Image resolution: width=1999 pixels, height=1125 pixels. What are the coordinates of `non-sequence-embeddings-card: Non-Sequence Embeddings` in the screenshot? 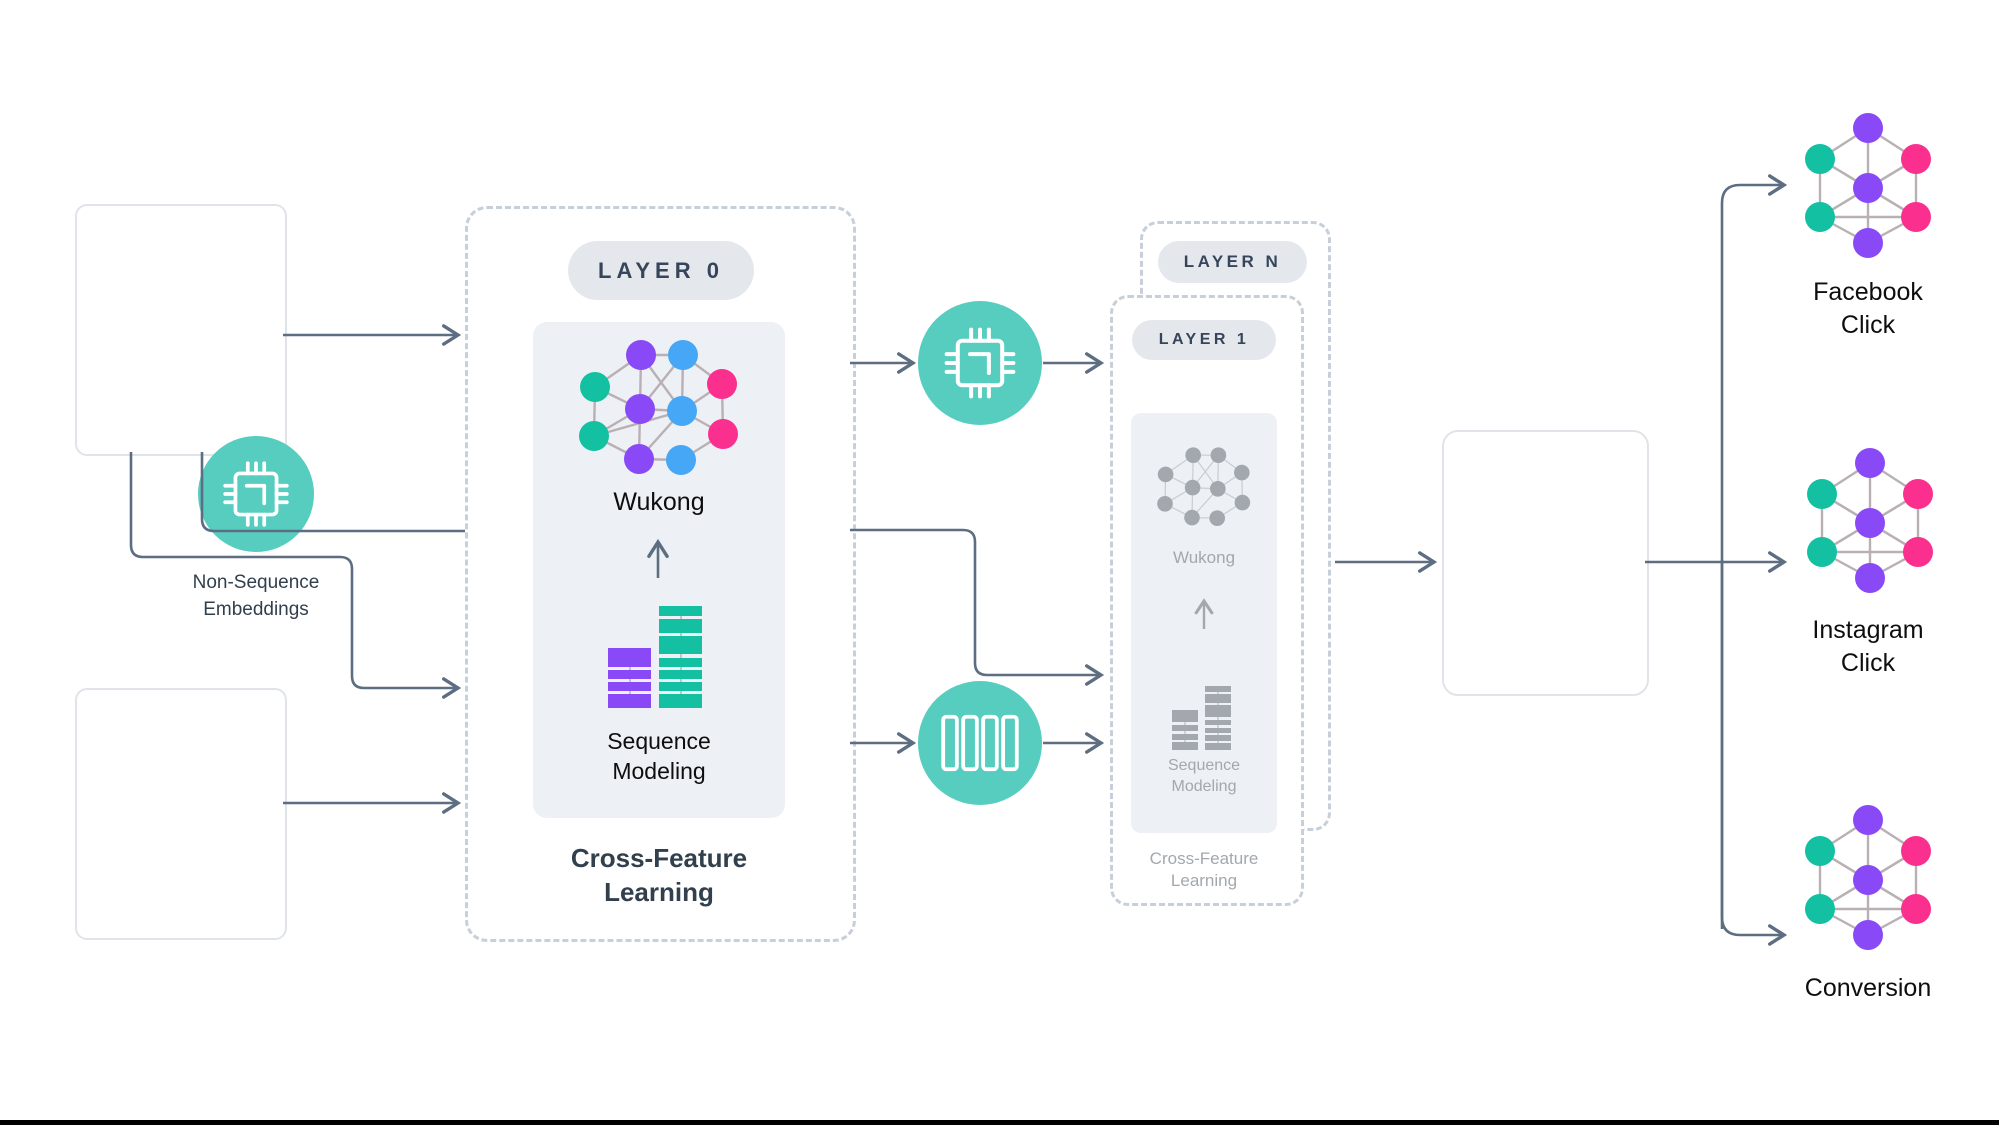 It's located at (197, 412).